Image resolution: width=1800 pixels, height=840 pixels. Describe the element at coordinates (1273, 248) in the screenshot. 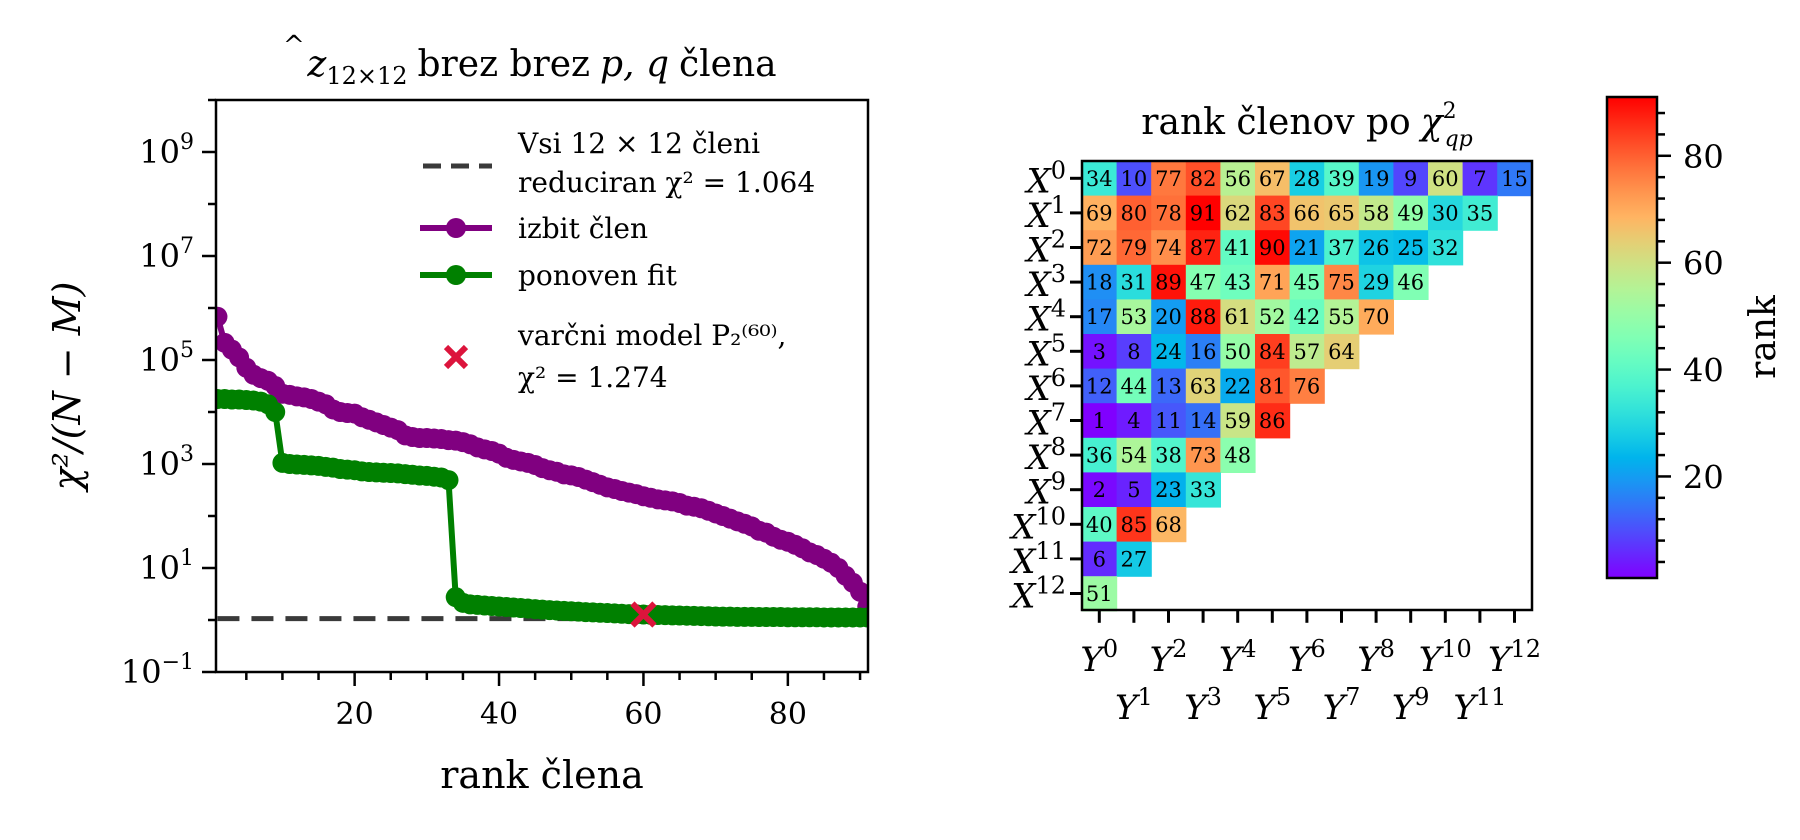

I see `heatmap-cell: 90` at that location.